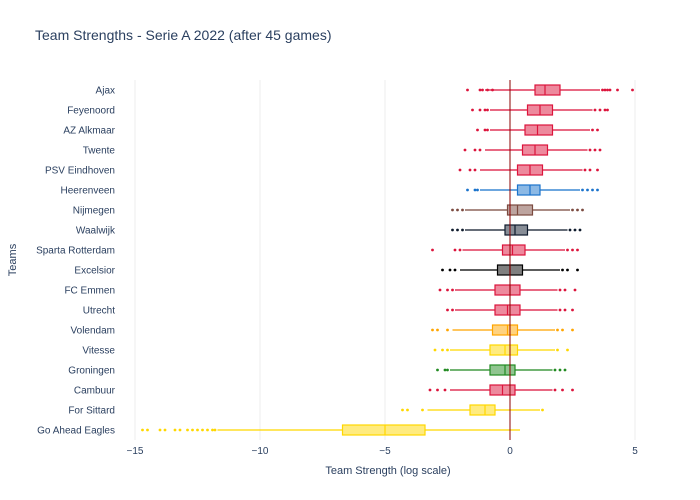 The image size is (700, 500). Describe the element at coordinates (135, 451) in the screenshot. I see `x-tick-label: −15` at that location.